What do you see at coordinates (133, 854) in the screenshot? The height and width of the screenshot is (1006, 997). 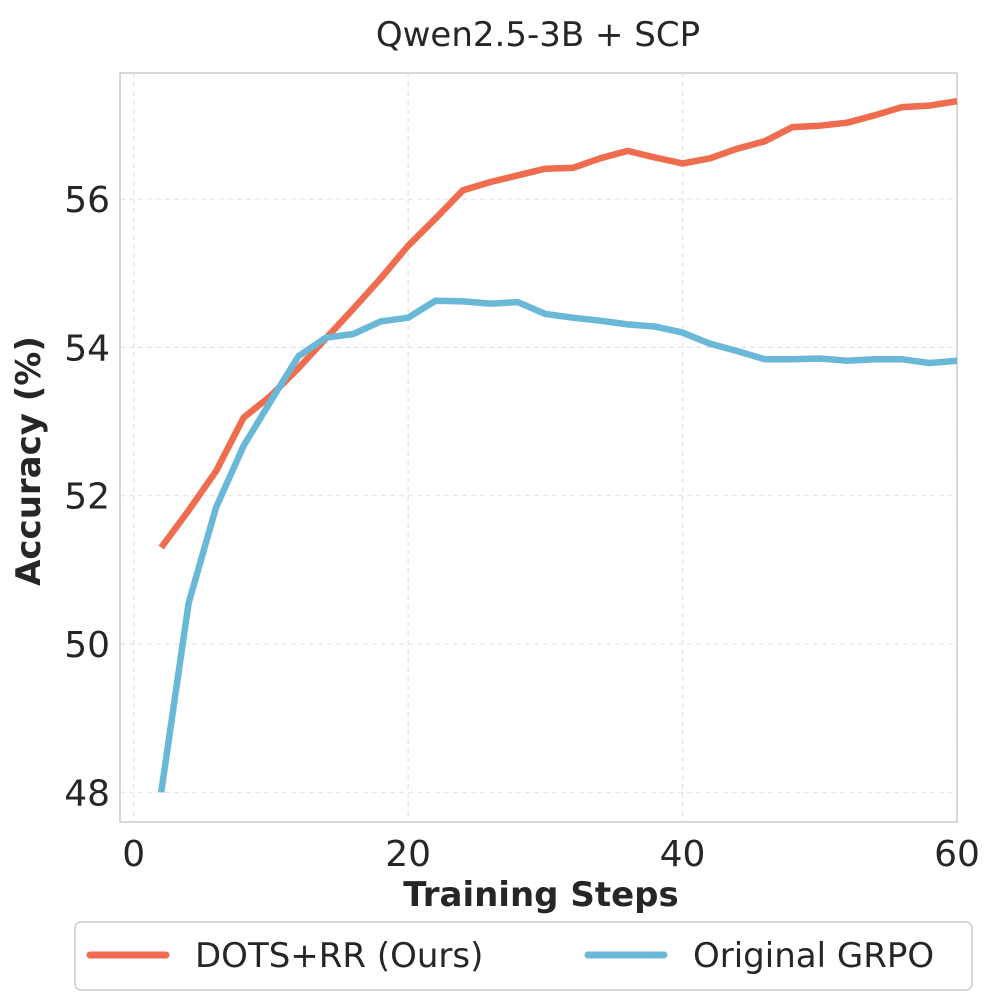 I see `x-tick-label-0: 0` at bounding box center [133, 854].